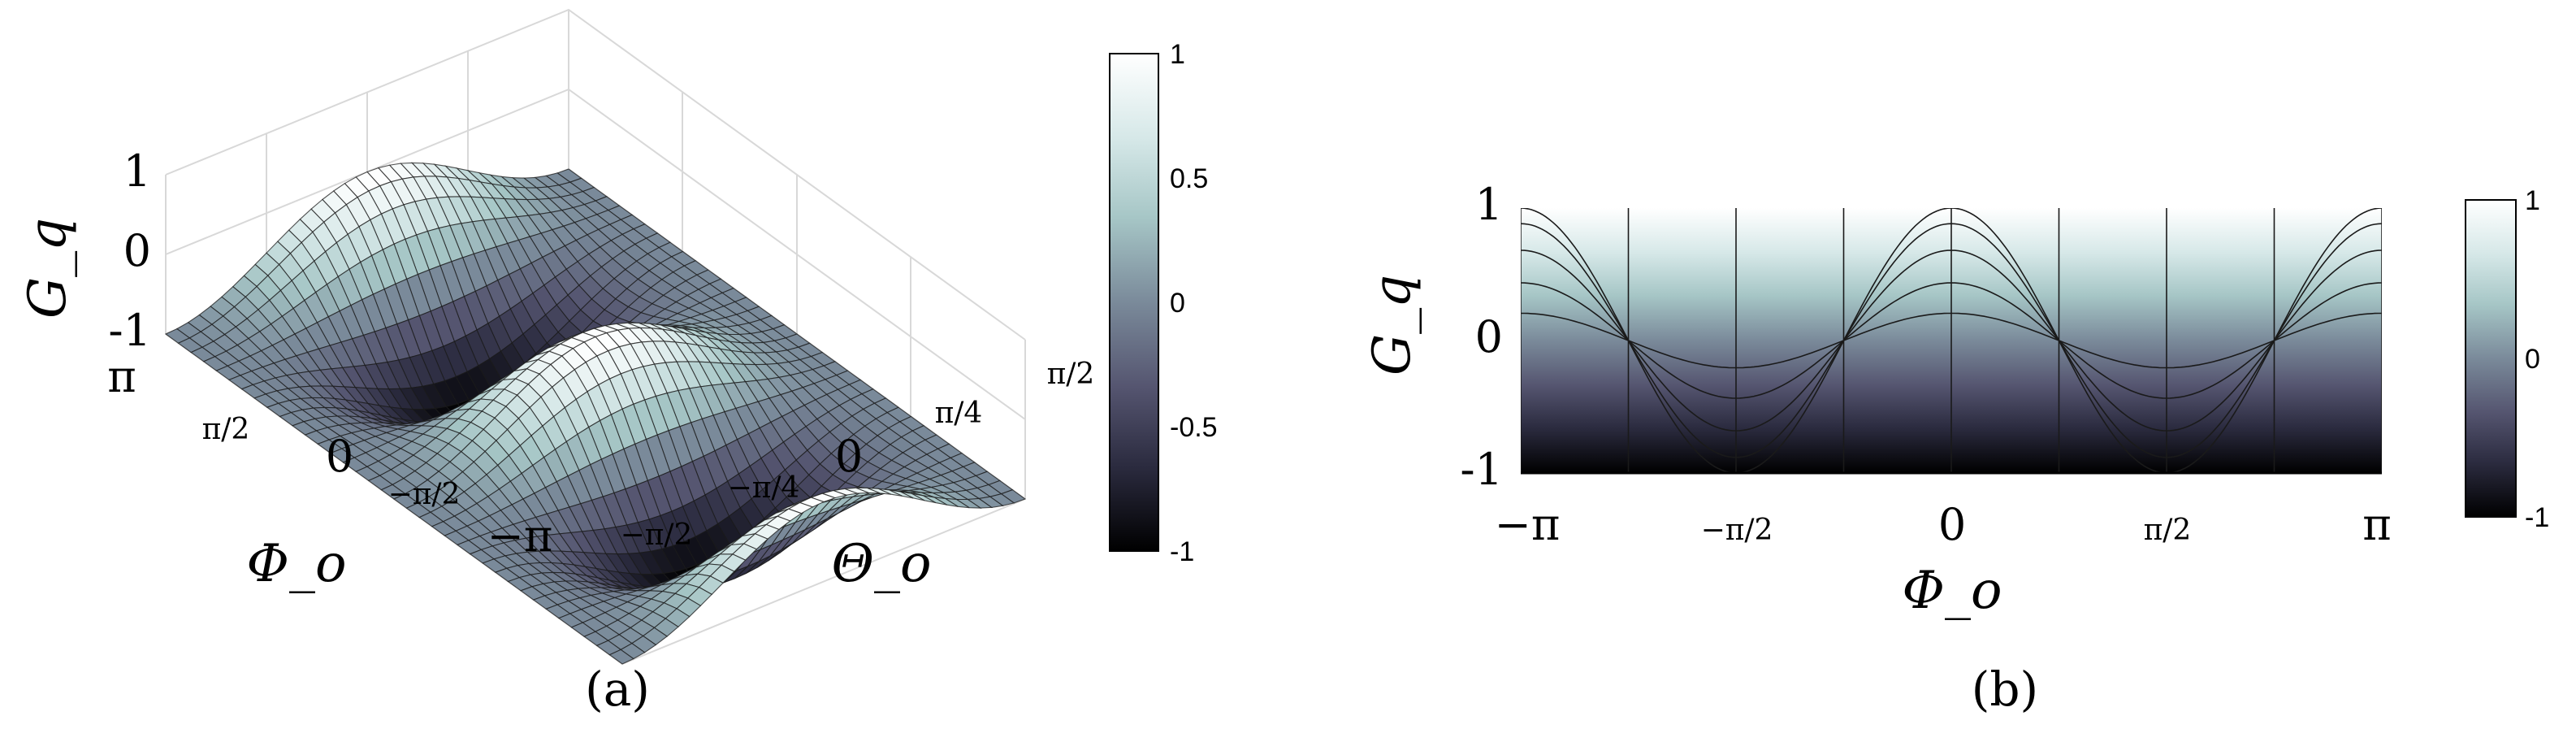 The height and width of the screenshot is (729, 2576). Describe the element at coordinates (1489, 205) in the screenshot. I see `y-tick-label: 1` at that location.